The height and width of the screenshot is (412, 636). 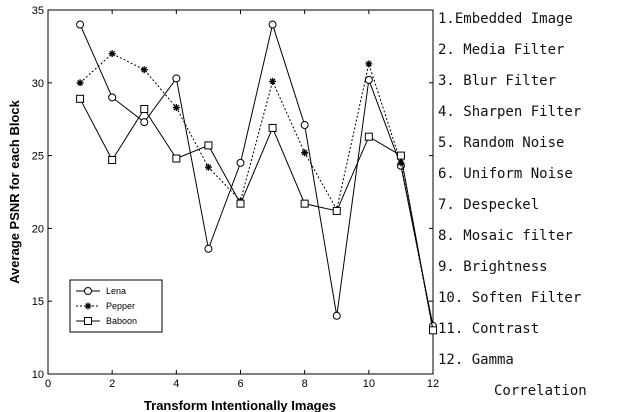 What do you see at coordinates (14, 191) in the screenshot?
I see `y-axis-title: Average PSNR for each Block` at bounding box center [14, 191].